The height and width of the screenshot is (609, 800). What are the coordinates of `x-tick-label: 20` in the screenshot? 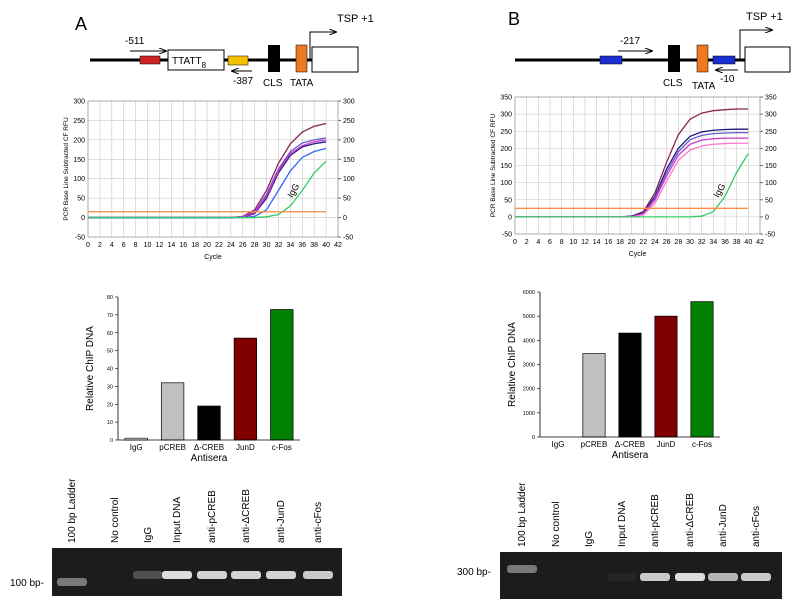 It's located at (632, 242).